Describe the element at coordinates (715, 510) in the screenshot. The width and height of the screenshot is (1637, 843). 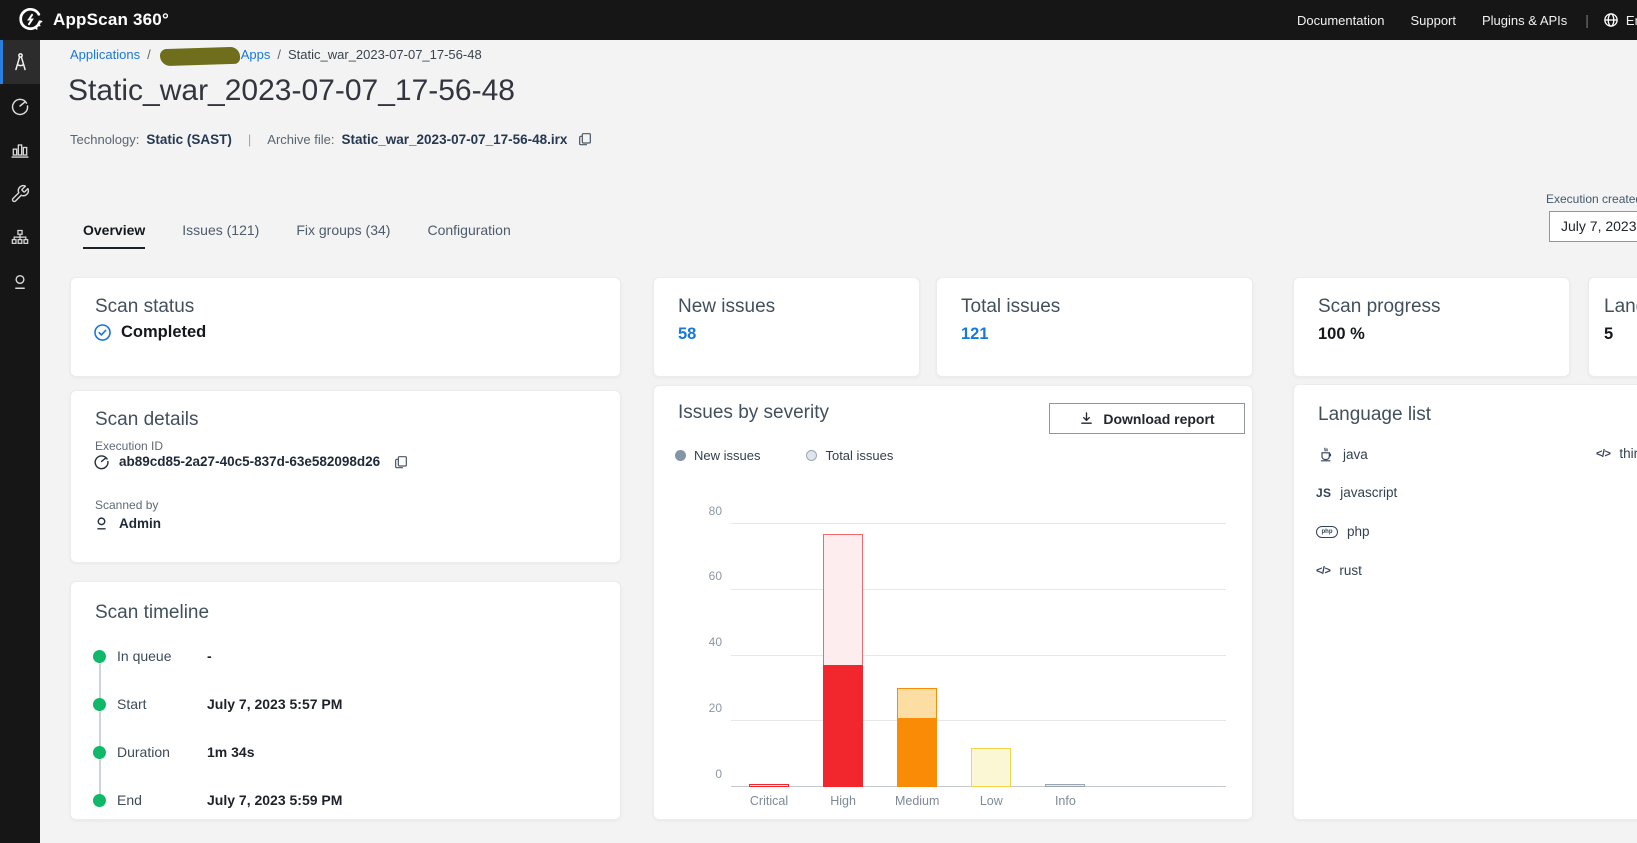
I see `y-axis-tick: 80` at that location.